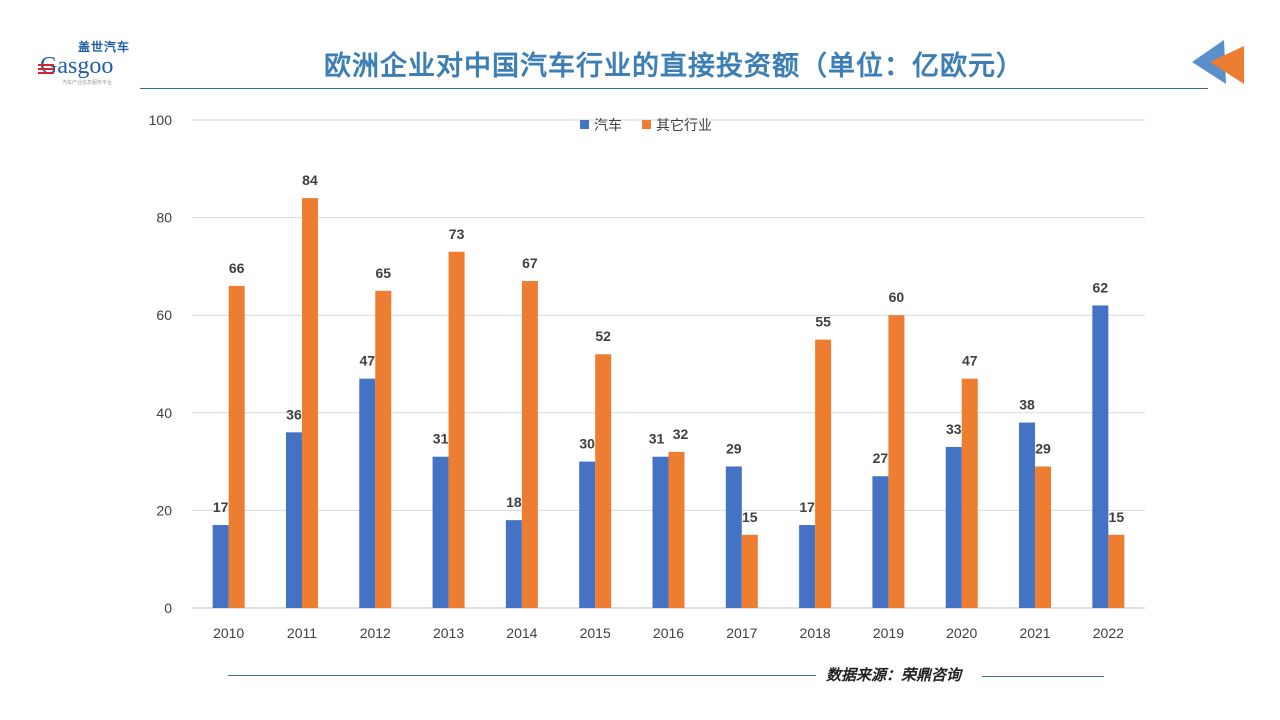 The height and width of the screenshot is (720, 1280). What do you see at coordinates (164, 510) in the screenshot?
I see `y-tick-label: 20` at bounding box center [164, 510].